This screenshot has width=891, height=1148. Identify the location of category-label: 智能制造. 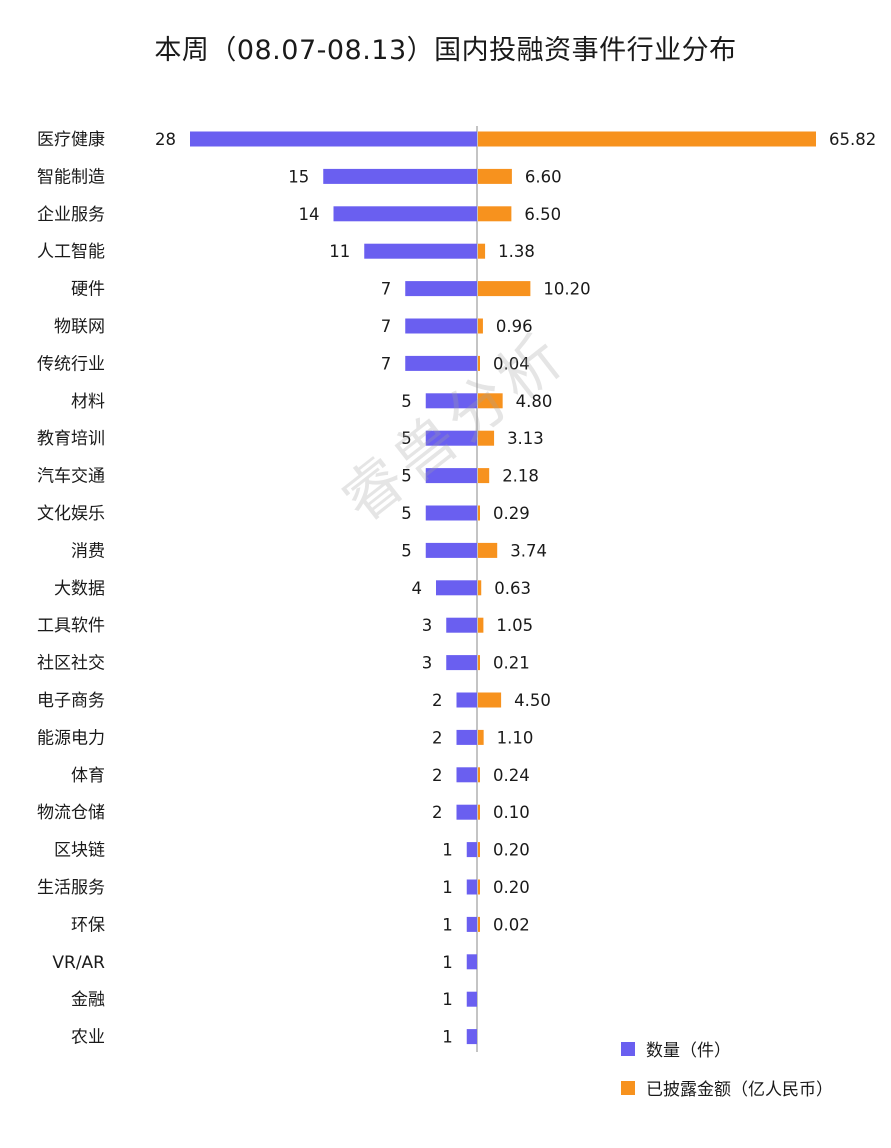
(71, 177).